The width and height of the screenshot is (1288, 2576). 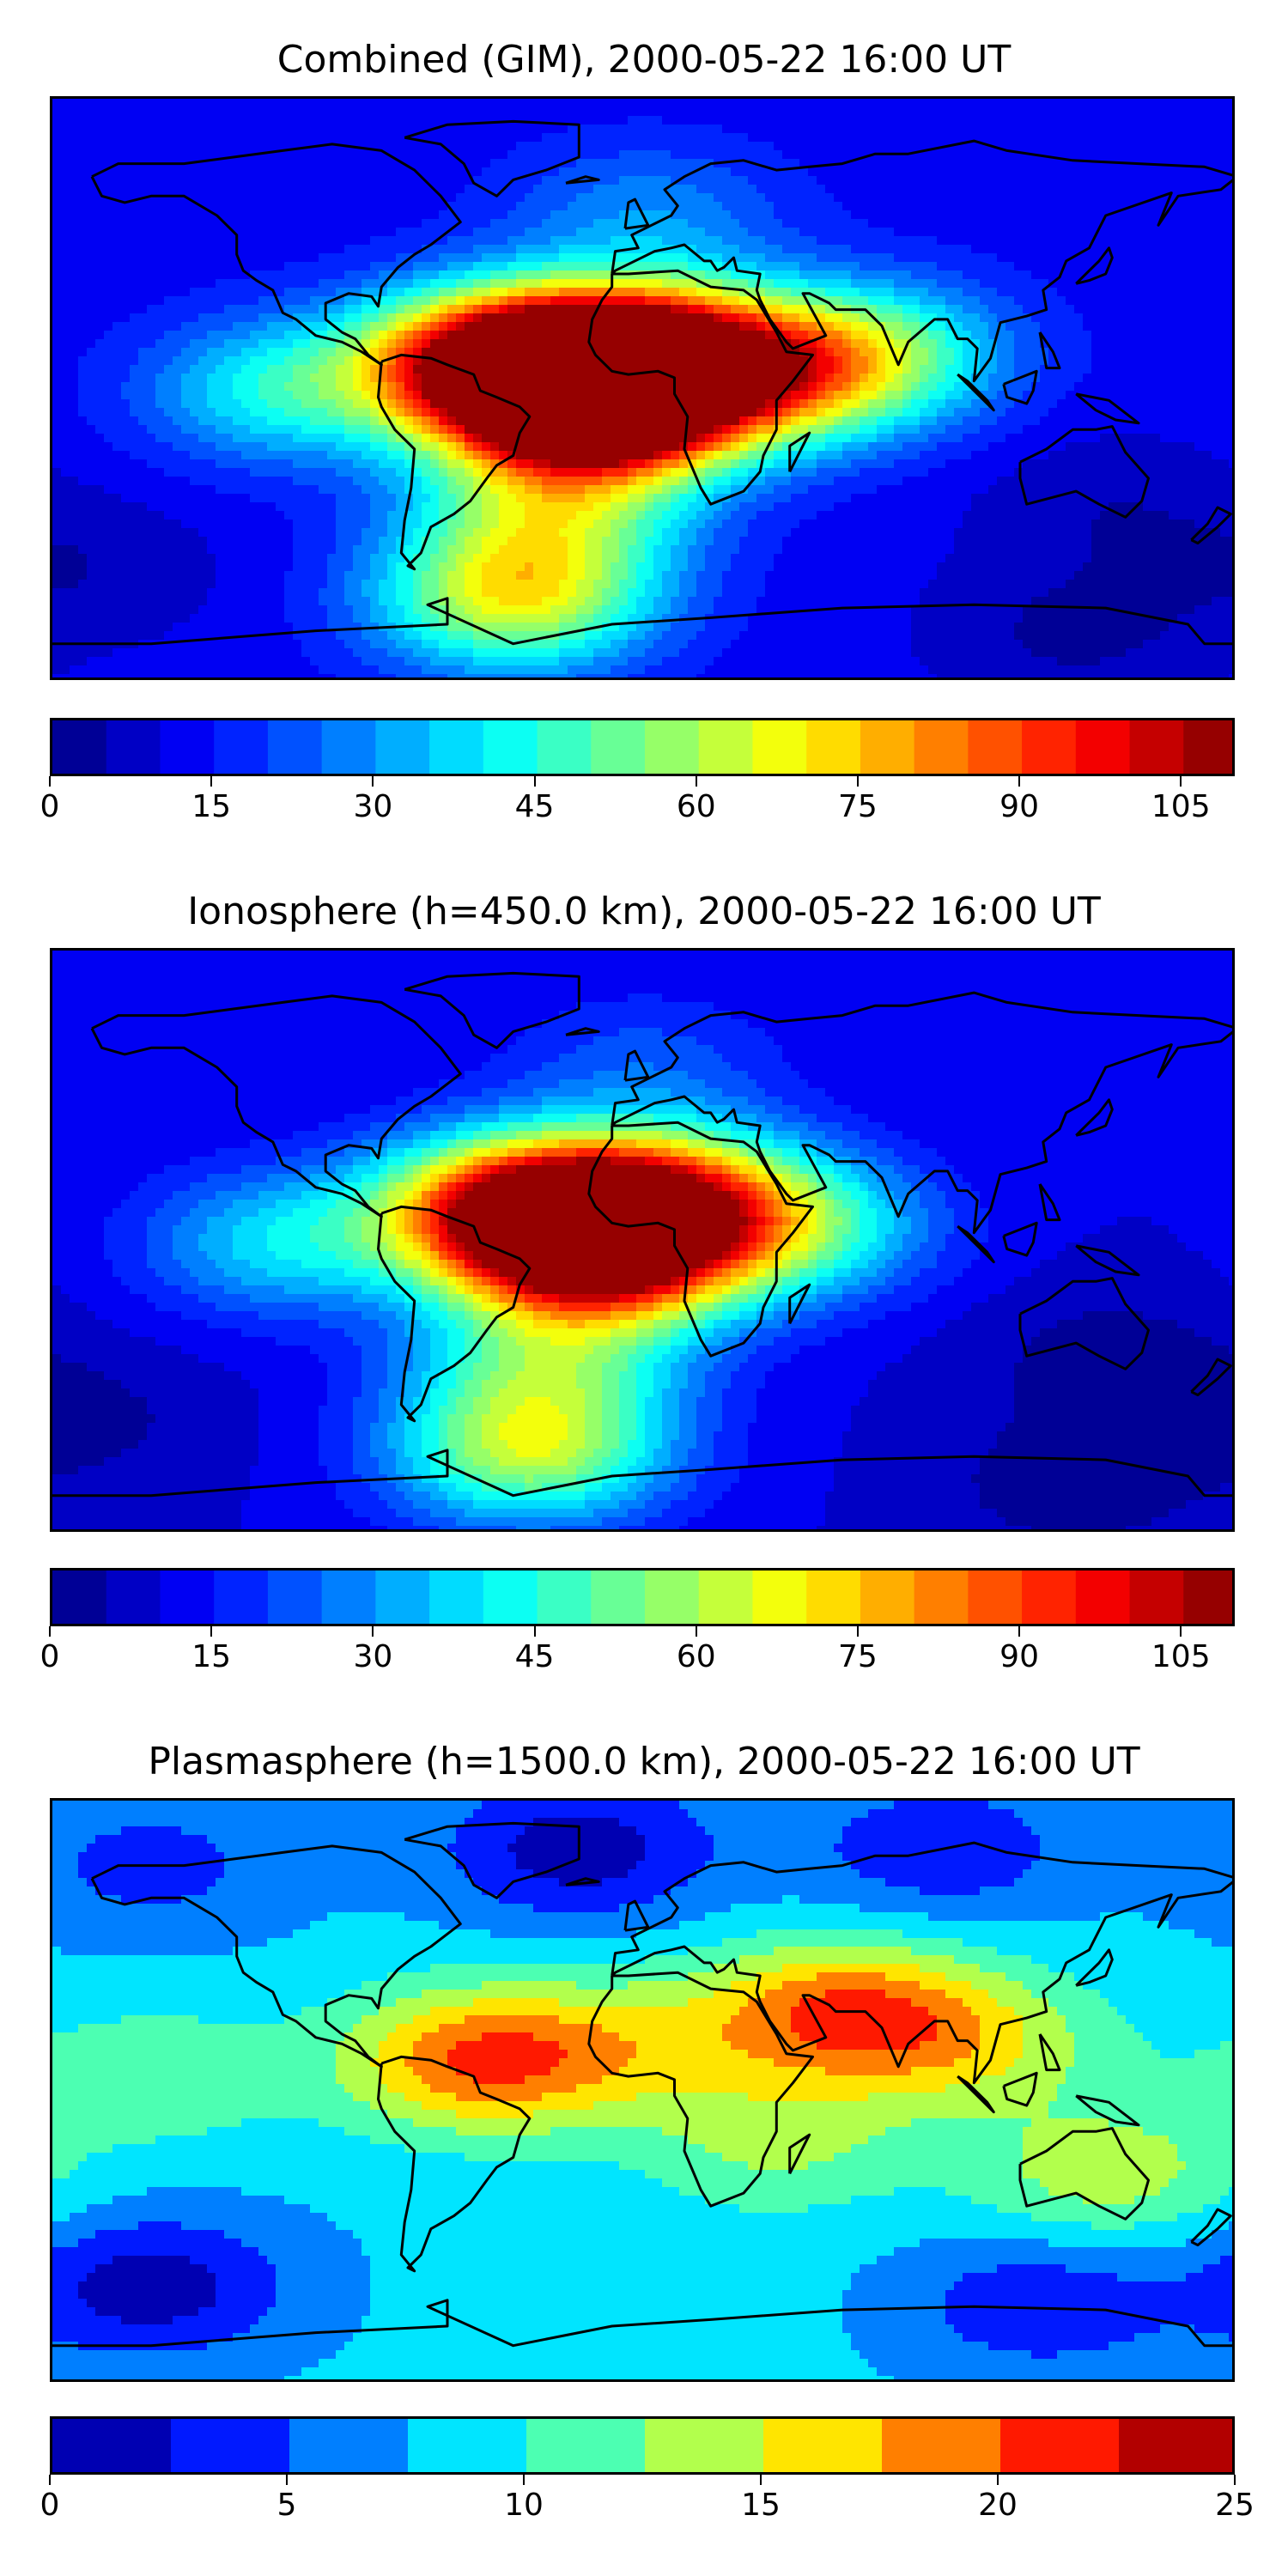 I want to click on colorbar-plasmasphere-svg, so click(x=642, y=2445).